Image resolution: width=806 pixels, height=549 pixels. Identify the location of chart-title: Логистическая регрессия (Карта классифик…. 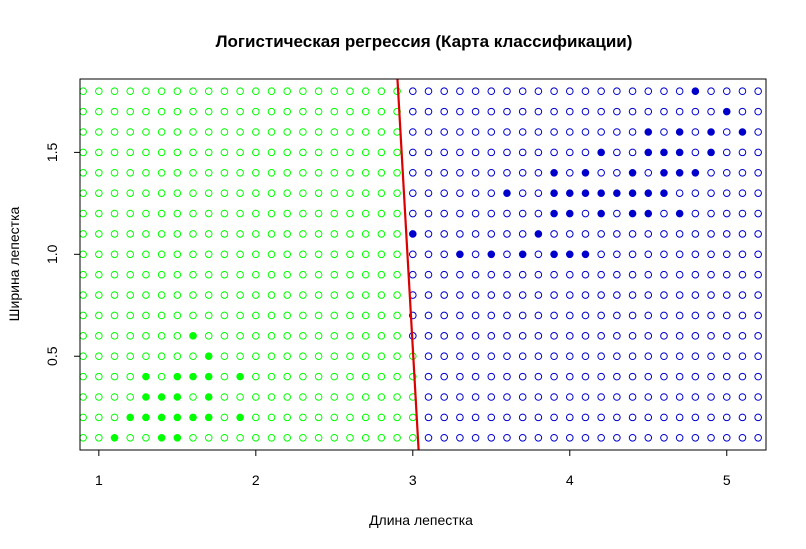
(424, 41).